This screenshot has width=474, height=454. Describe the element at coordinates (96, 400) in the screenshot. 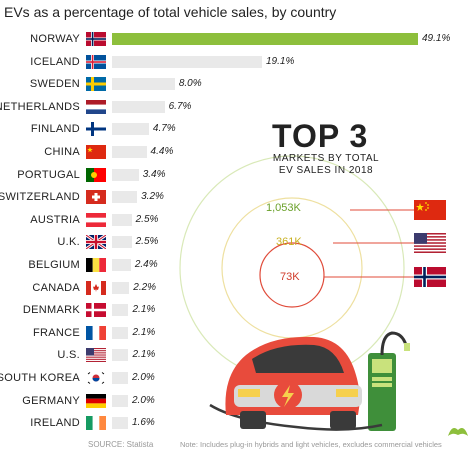

I see `germany-flag-icon` at that location.